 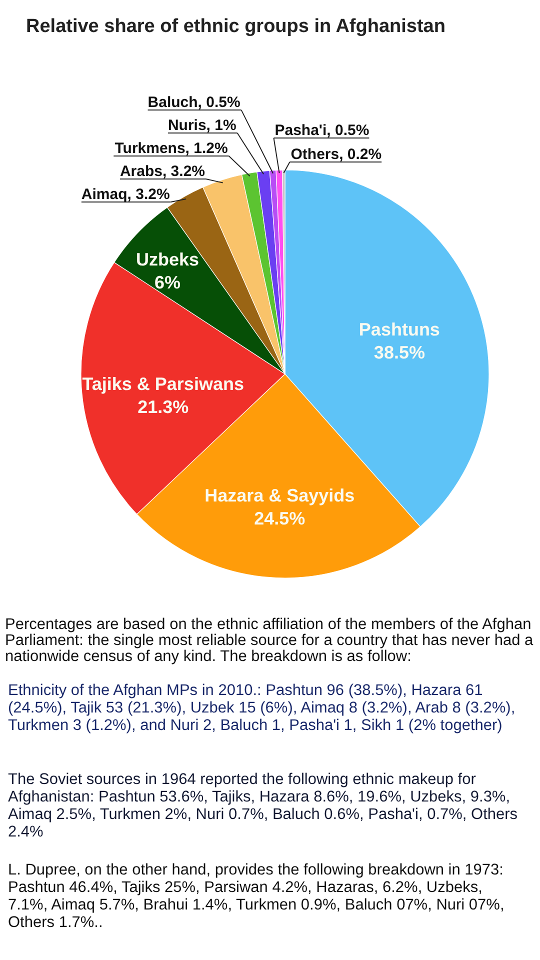 What do you see at coordinates (399, 330) in the screenshot?
I see `slice-label: Pashtuns` at bounding box center [399, 330].